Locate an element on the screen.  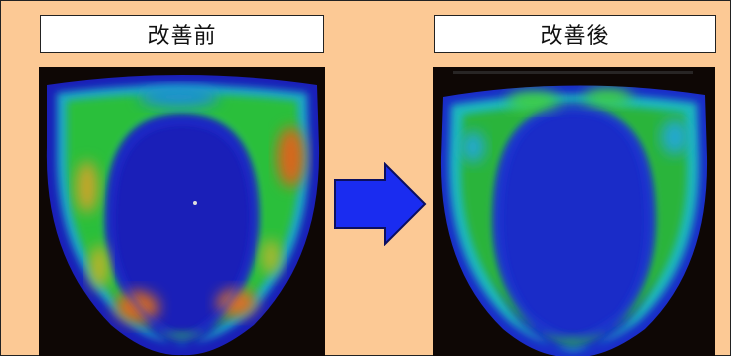
right-arrow-icon is located at coordinates (380, 204).